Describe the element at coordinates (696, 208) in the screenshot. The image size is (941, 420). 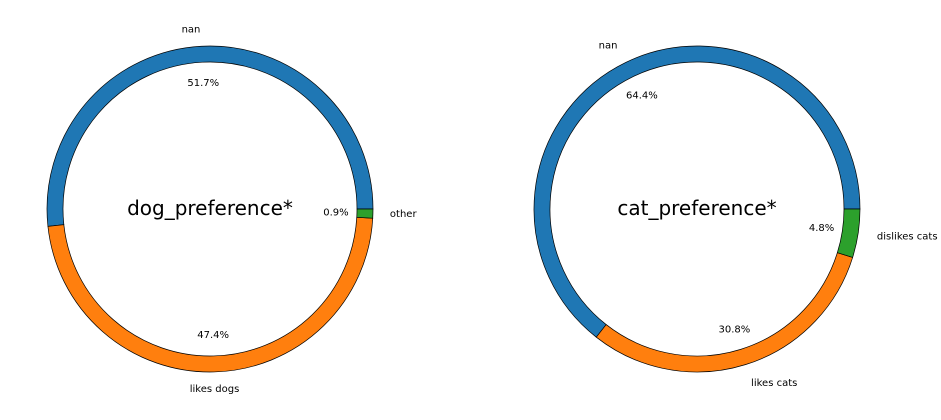
I see `cat-preference-title: cat_preference*` at that location.